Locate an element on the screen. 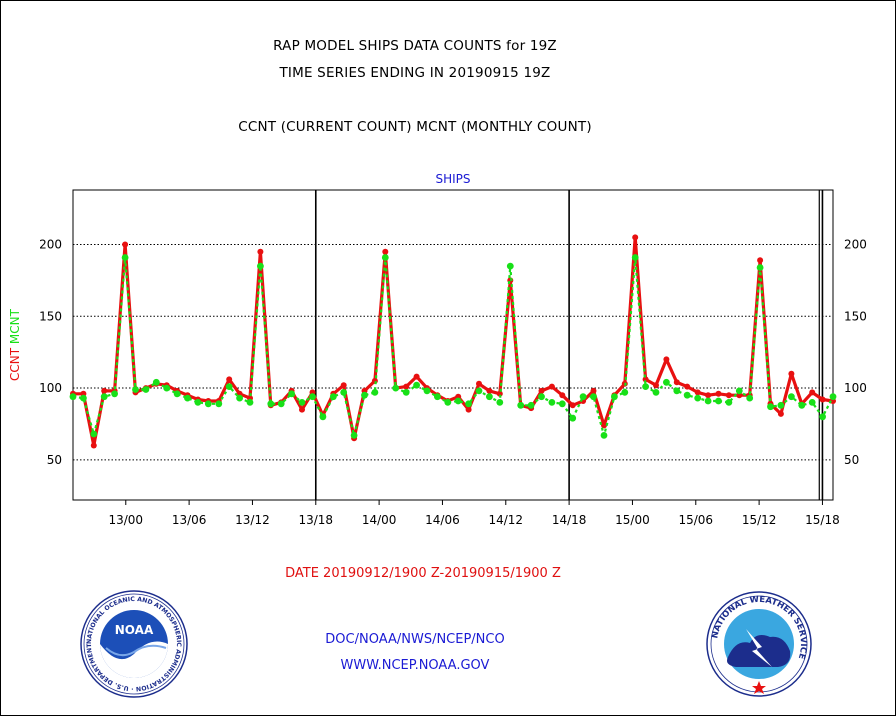  y-axis-label: CCNT MCNT is located at coordinates (15, 344).